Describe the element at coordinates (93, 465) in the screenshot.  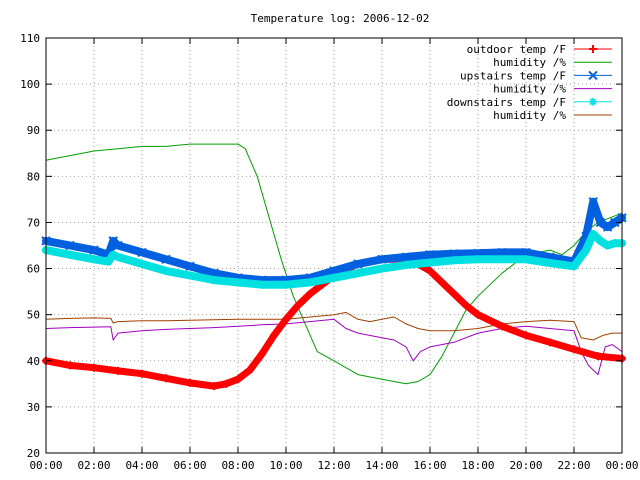
I see `x-tick-label: 02:00` at that location.